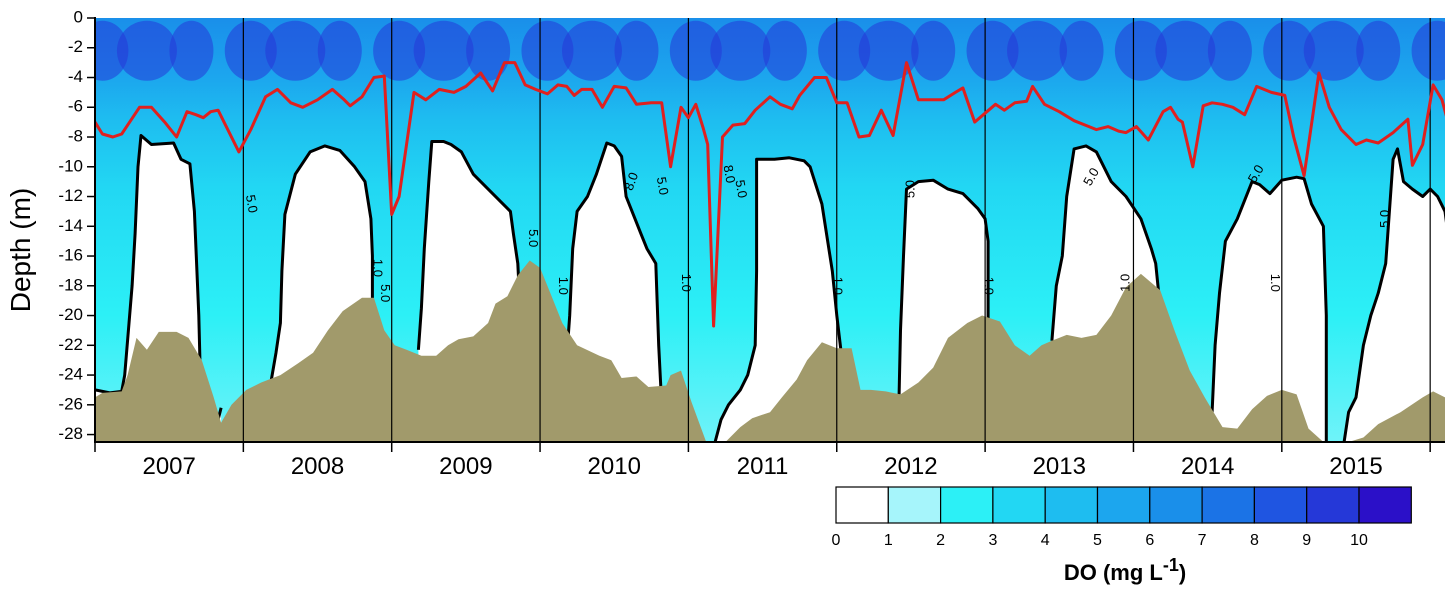  What do you see at coordinates (70, 344) in the screenshot?
I see `y-tick-label: -22` at bounding box center [70, 344].